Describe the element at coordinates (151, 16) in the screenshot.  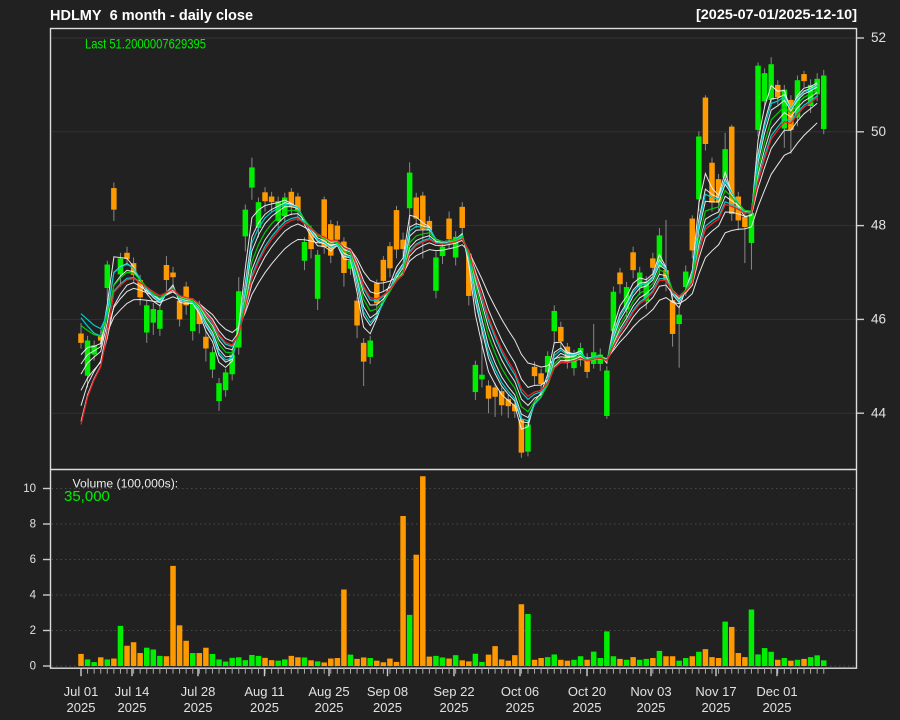
I see `svg-text: HDLMY 6 month - daily close` at that location.